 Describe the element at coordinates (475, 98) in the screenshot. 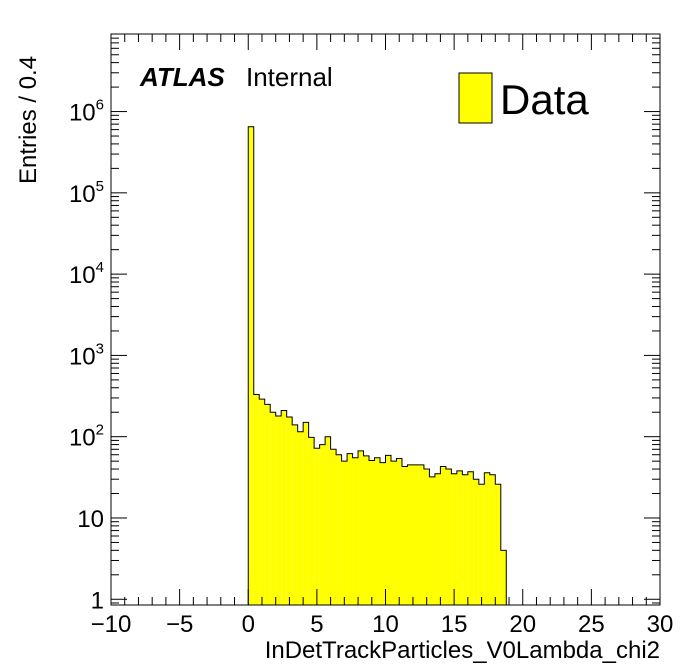

I see `legend-swatch` at that location.